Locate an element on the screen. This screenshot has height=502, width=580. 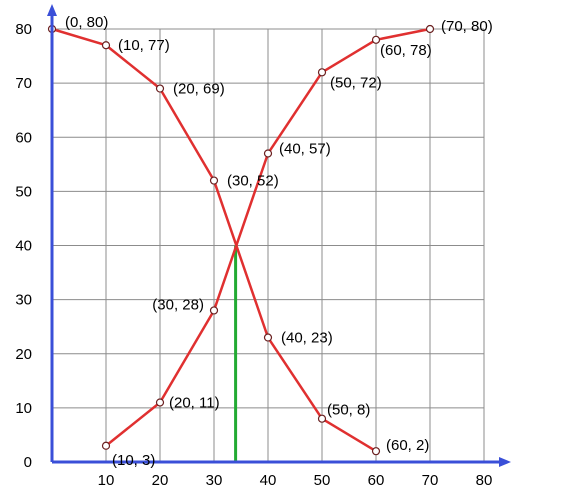
y-tick-label: 10 is located at coordinates (23, 408).